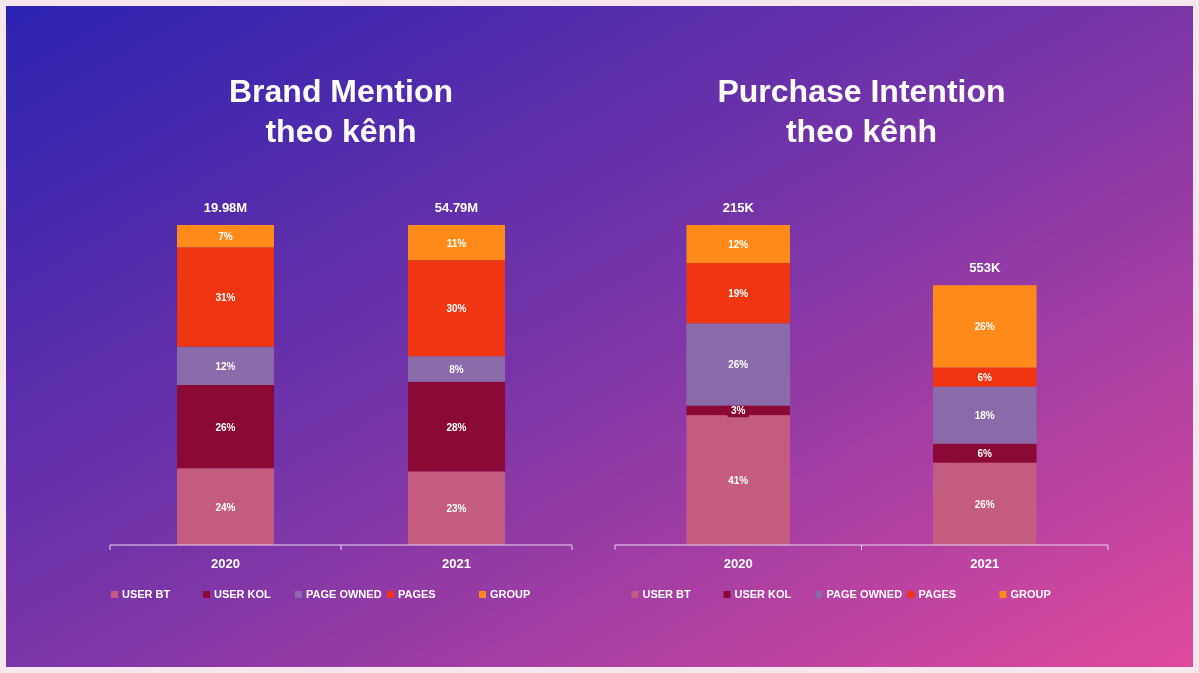 The width and height of the screenshot is (1199, 673). What do you see at coordinates (861, 111) in the screenshot?
I see `chart-title: Purchase Intention theo kênh` at bounding box center [861, 111].